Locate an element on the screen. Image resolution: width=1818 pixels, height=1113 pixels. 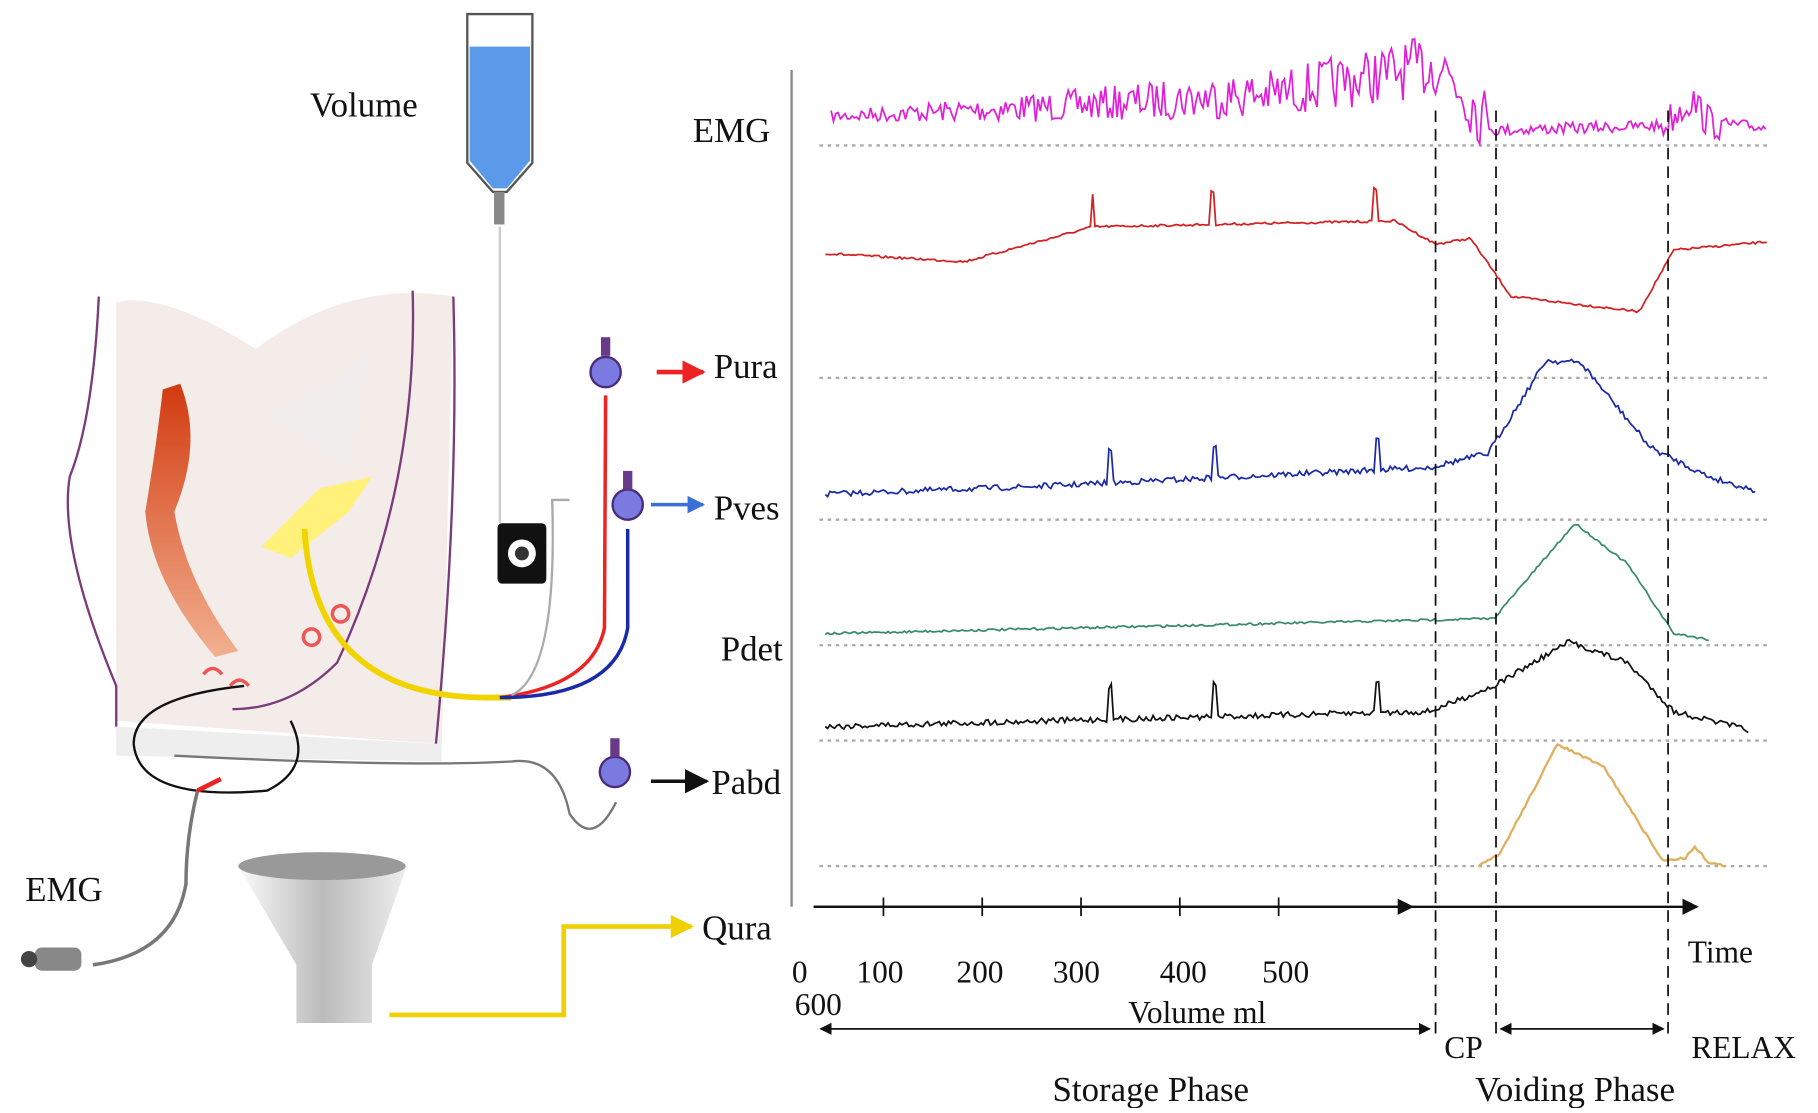
tick-label: 600 is located at coordinates (818, 1004).